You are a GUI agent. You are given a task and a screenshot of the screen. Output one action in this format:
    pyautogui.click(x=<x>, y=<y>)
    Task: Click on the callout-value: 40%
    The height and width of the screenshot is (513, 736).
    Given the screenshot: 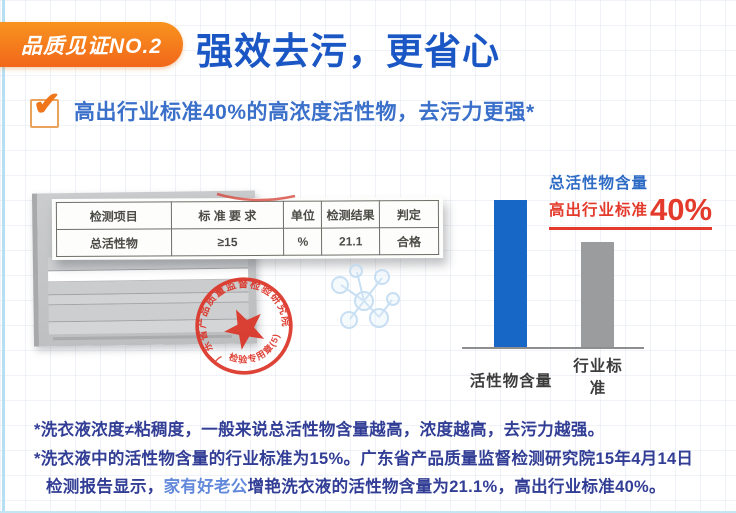 What is the action you would take?
    pyautogui.click(x=681, y=209)
    